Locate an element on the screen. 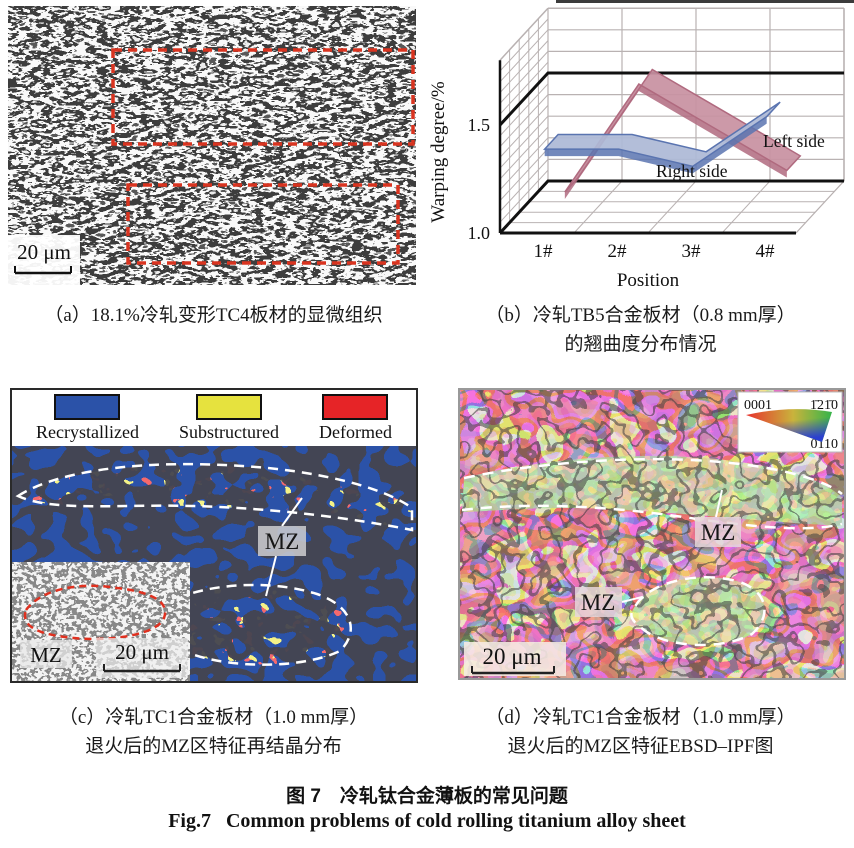 This screenshot has width=854, height=848. mz-pointer-lower is located at coordinates (632, 599).